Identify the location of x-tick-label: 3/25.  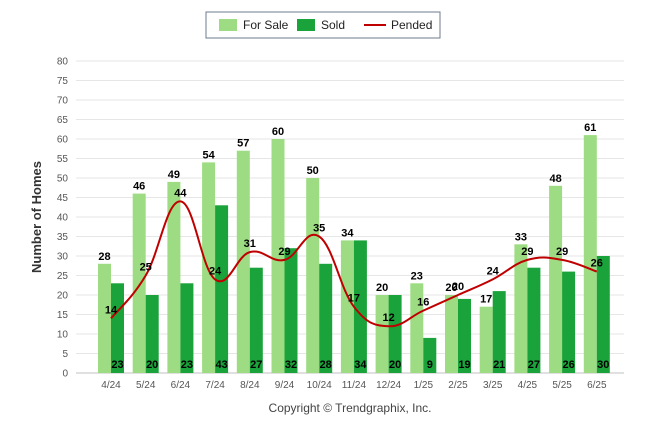
(493, 385).